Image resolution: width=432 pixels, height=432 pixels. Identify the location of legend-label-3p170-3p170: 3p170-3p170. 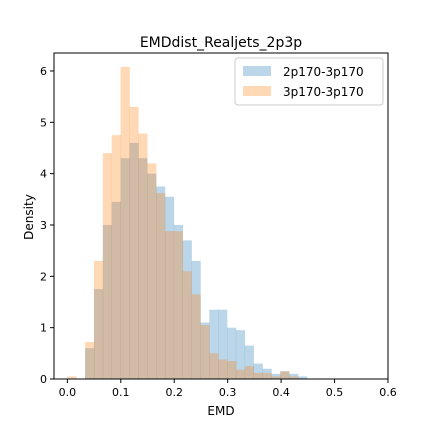
(323, 92).